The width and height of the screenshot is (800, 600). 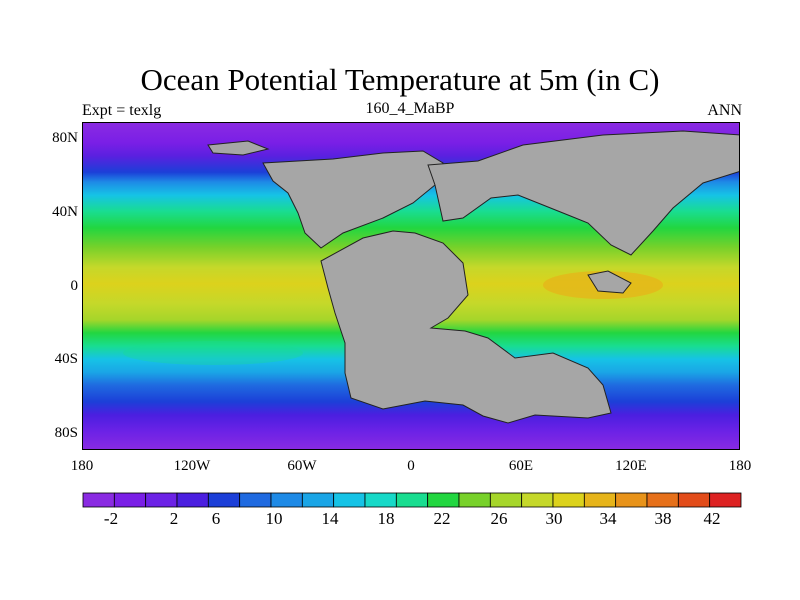 What do you see at coordinates (712, 518) in the screenshot?
I see `colorbar-label: 42` at bounding box center [712, 518].